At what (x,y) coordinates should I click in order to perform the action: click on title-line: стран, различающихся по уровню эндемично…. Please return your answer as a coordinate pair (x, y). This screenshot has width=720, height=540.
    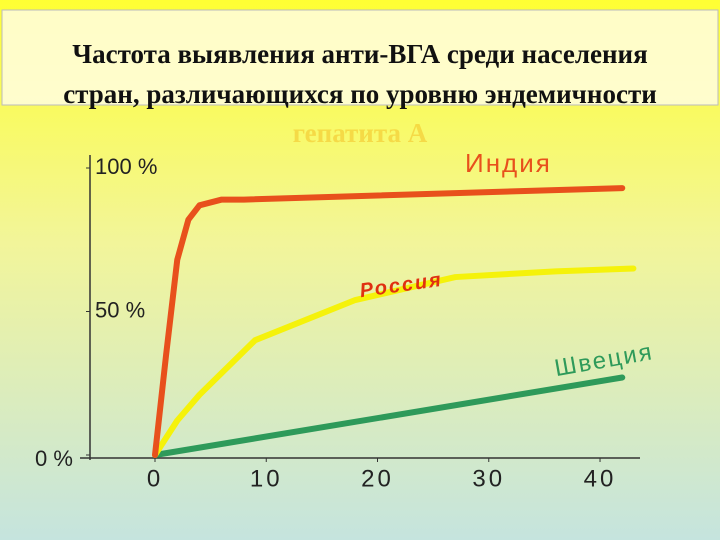
    Looking at the image, I should click on (360, 94).